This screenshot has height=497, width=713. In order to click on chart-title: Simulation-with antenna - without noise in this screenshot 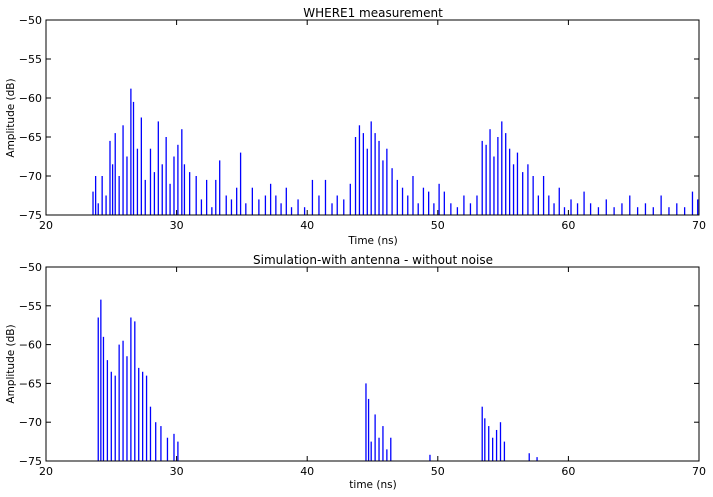, I will do `click(373, 260)`.